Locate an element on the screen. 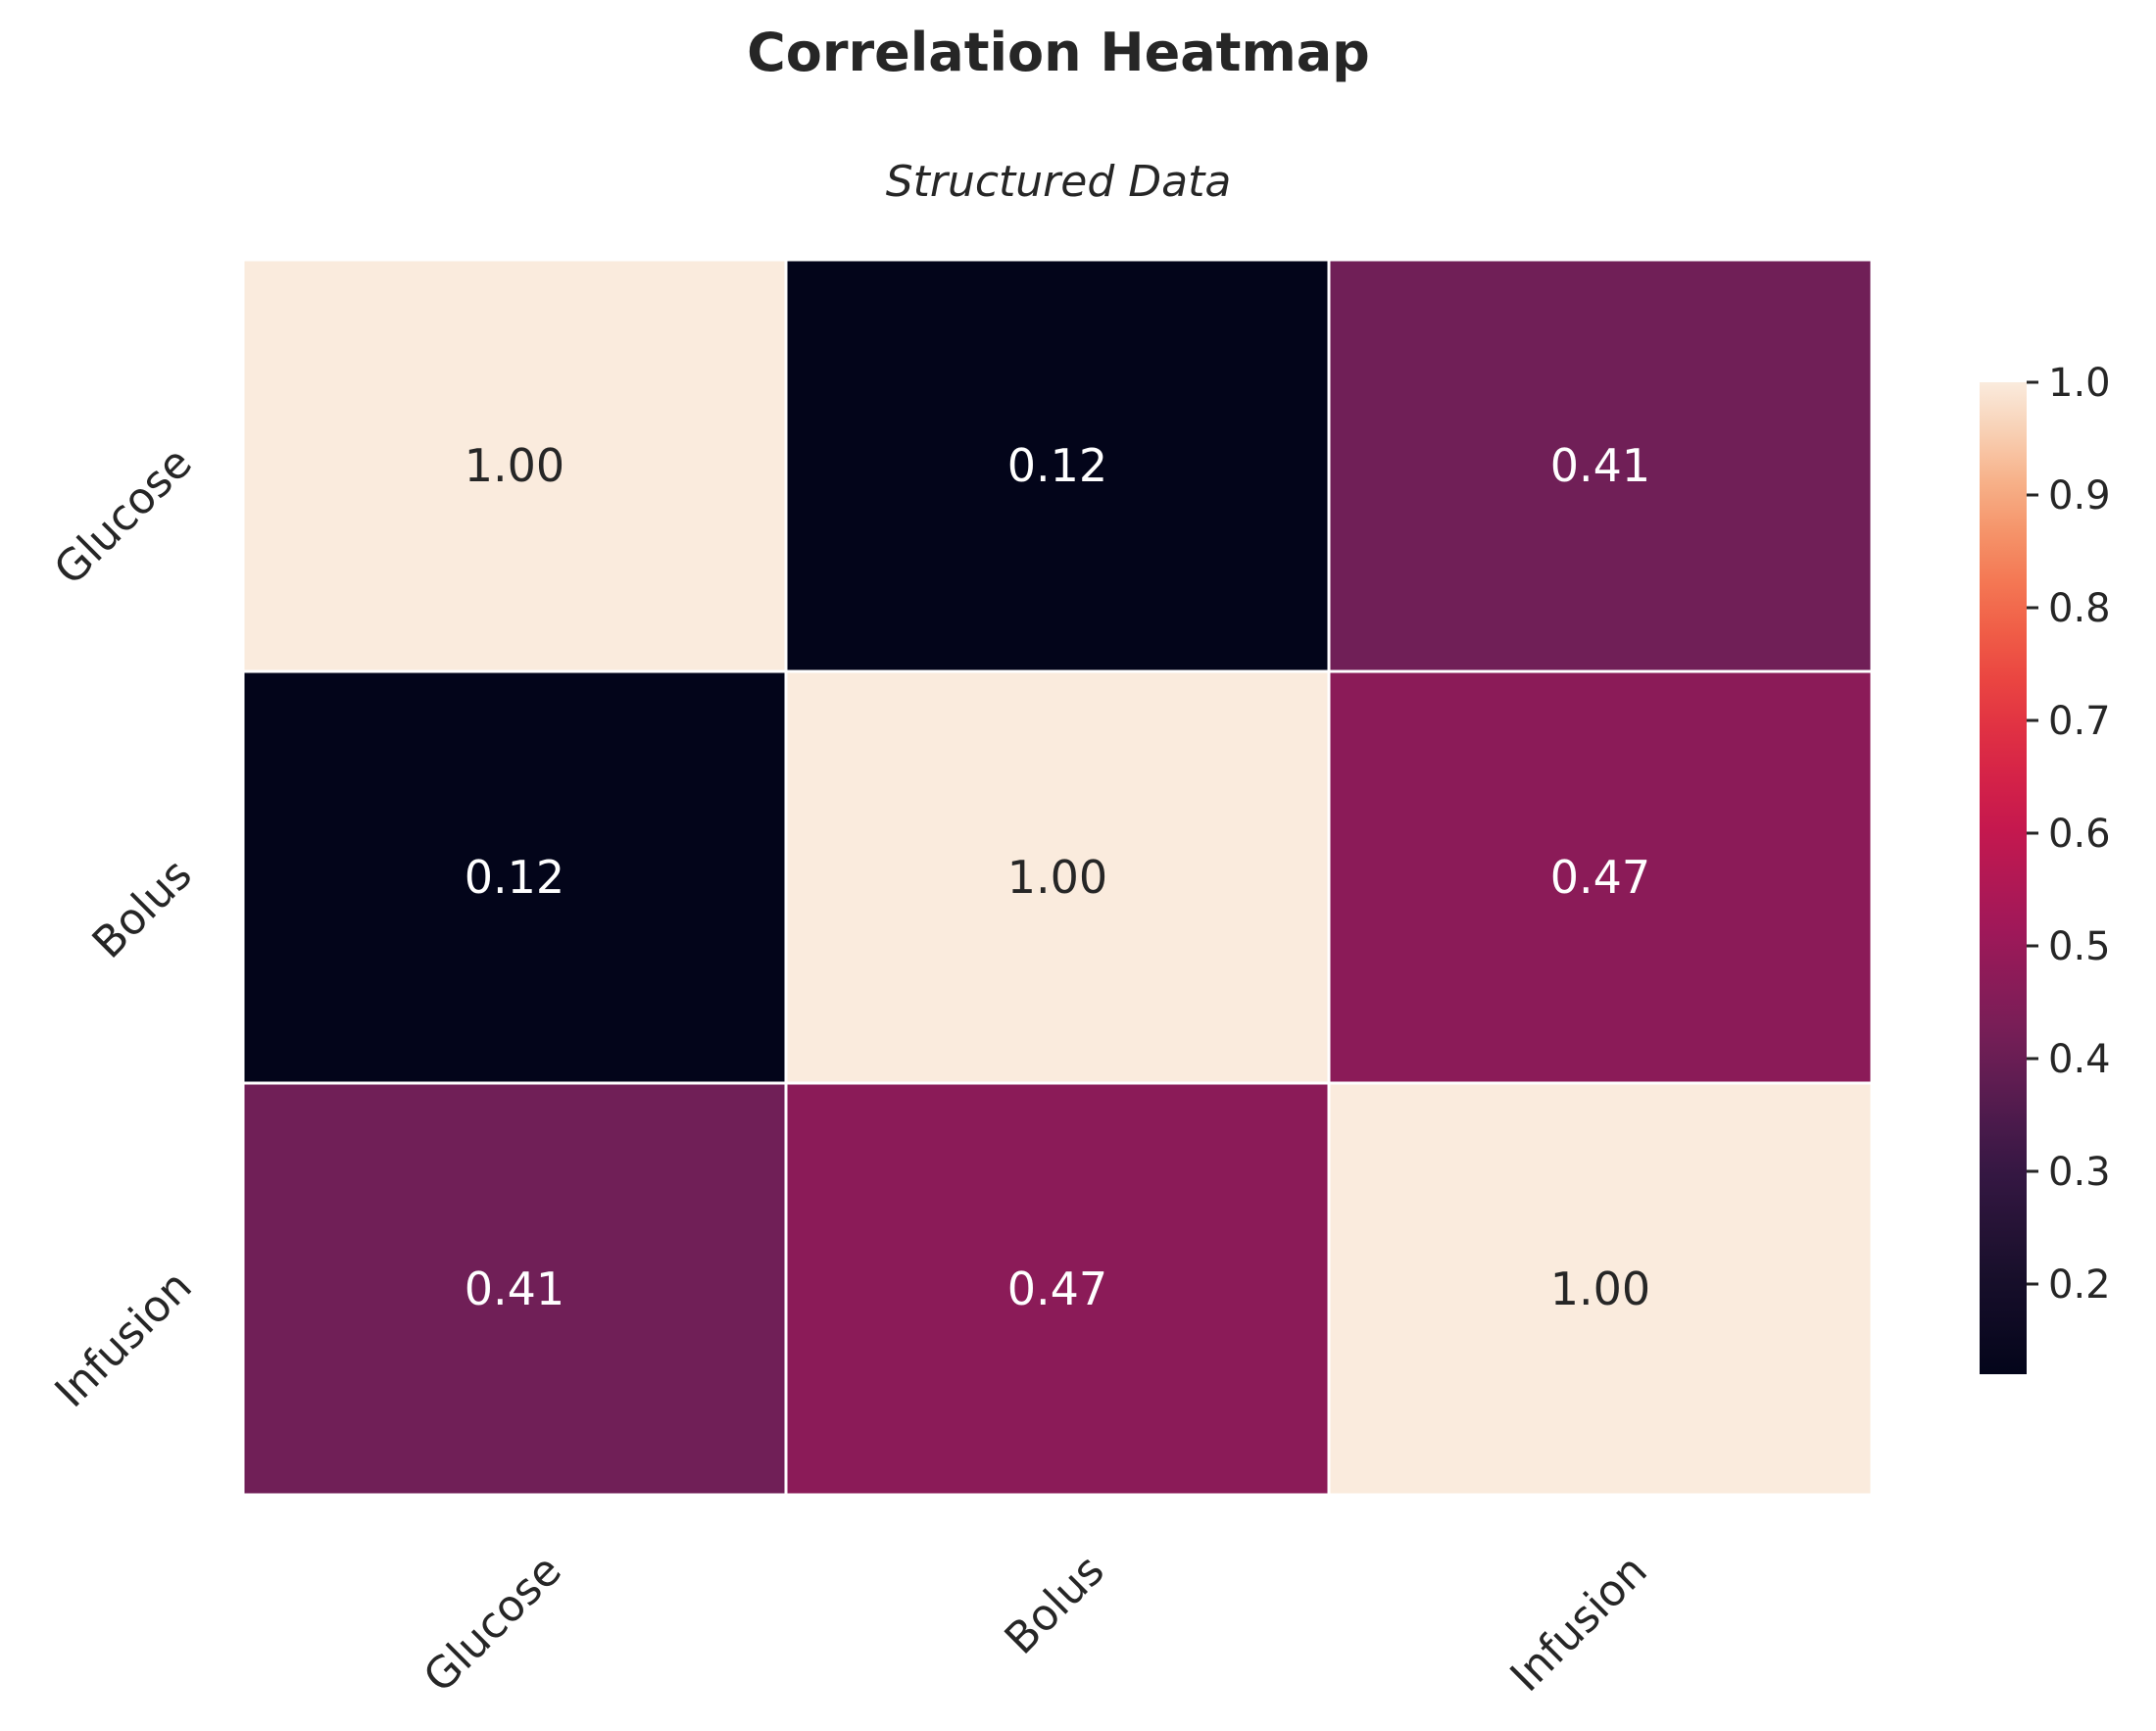 This screenshot has height=1731, width=2156. colorbar-tick-label: 0.3 is located at coordinates (2079, 1172).